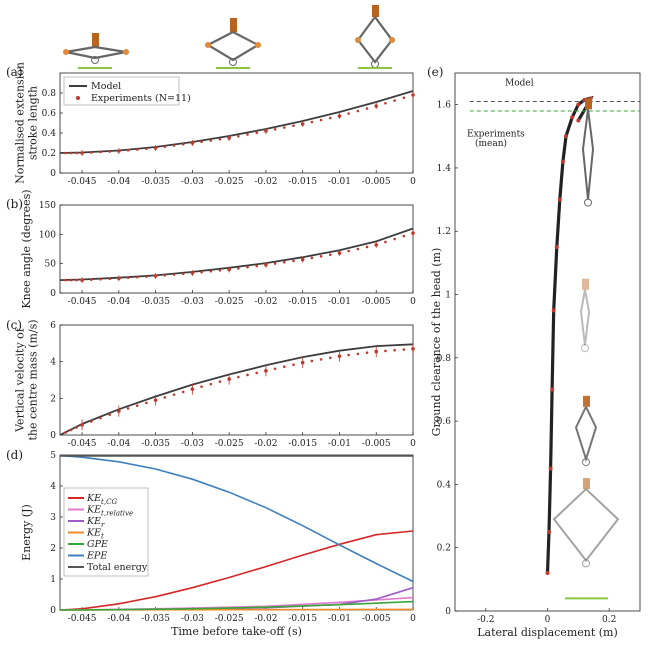 This screenshot has width=660, height=645. I want to click on robot-crouched-icon, so click(96, 51).